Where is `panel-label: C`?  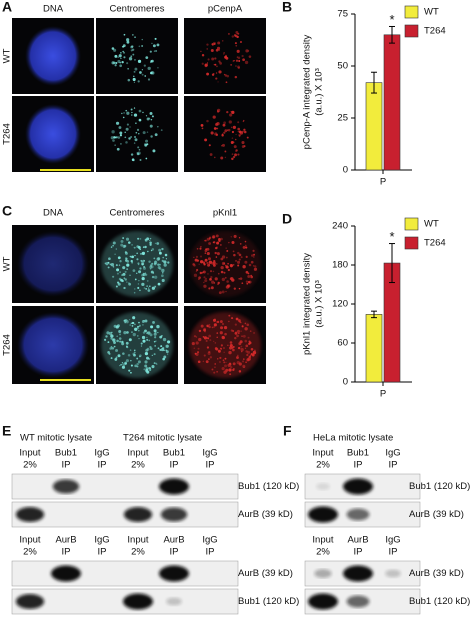 panel-label: C is located at coordinates (7, 211).